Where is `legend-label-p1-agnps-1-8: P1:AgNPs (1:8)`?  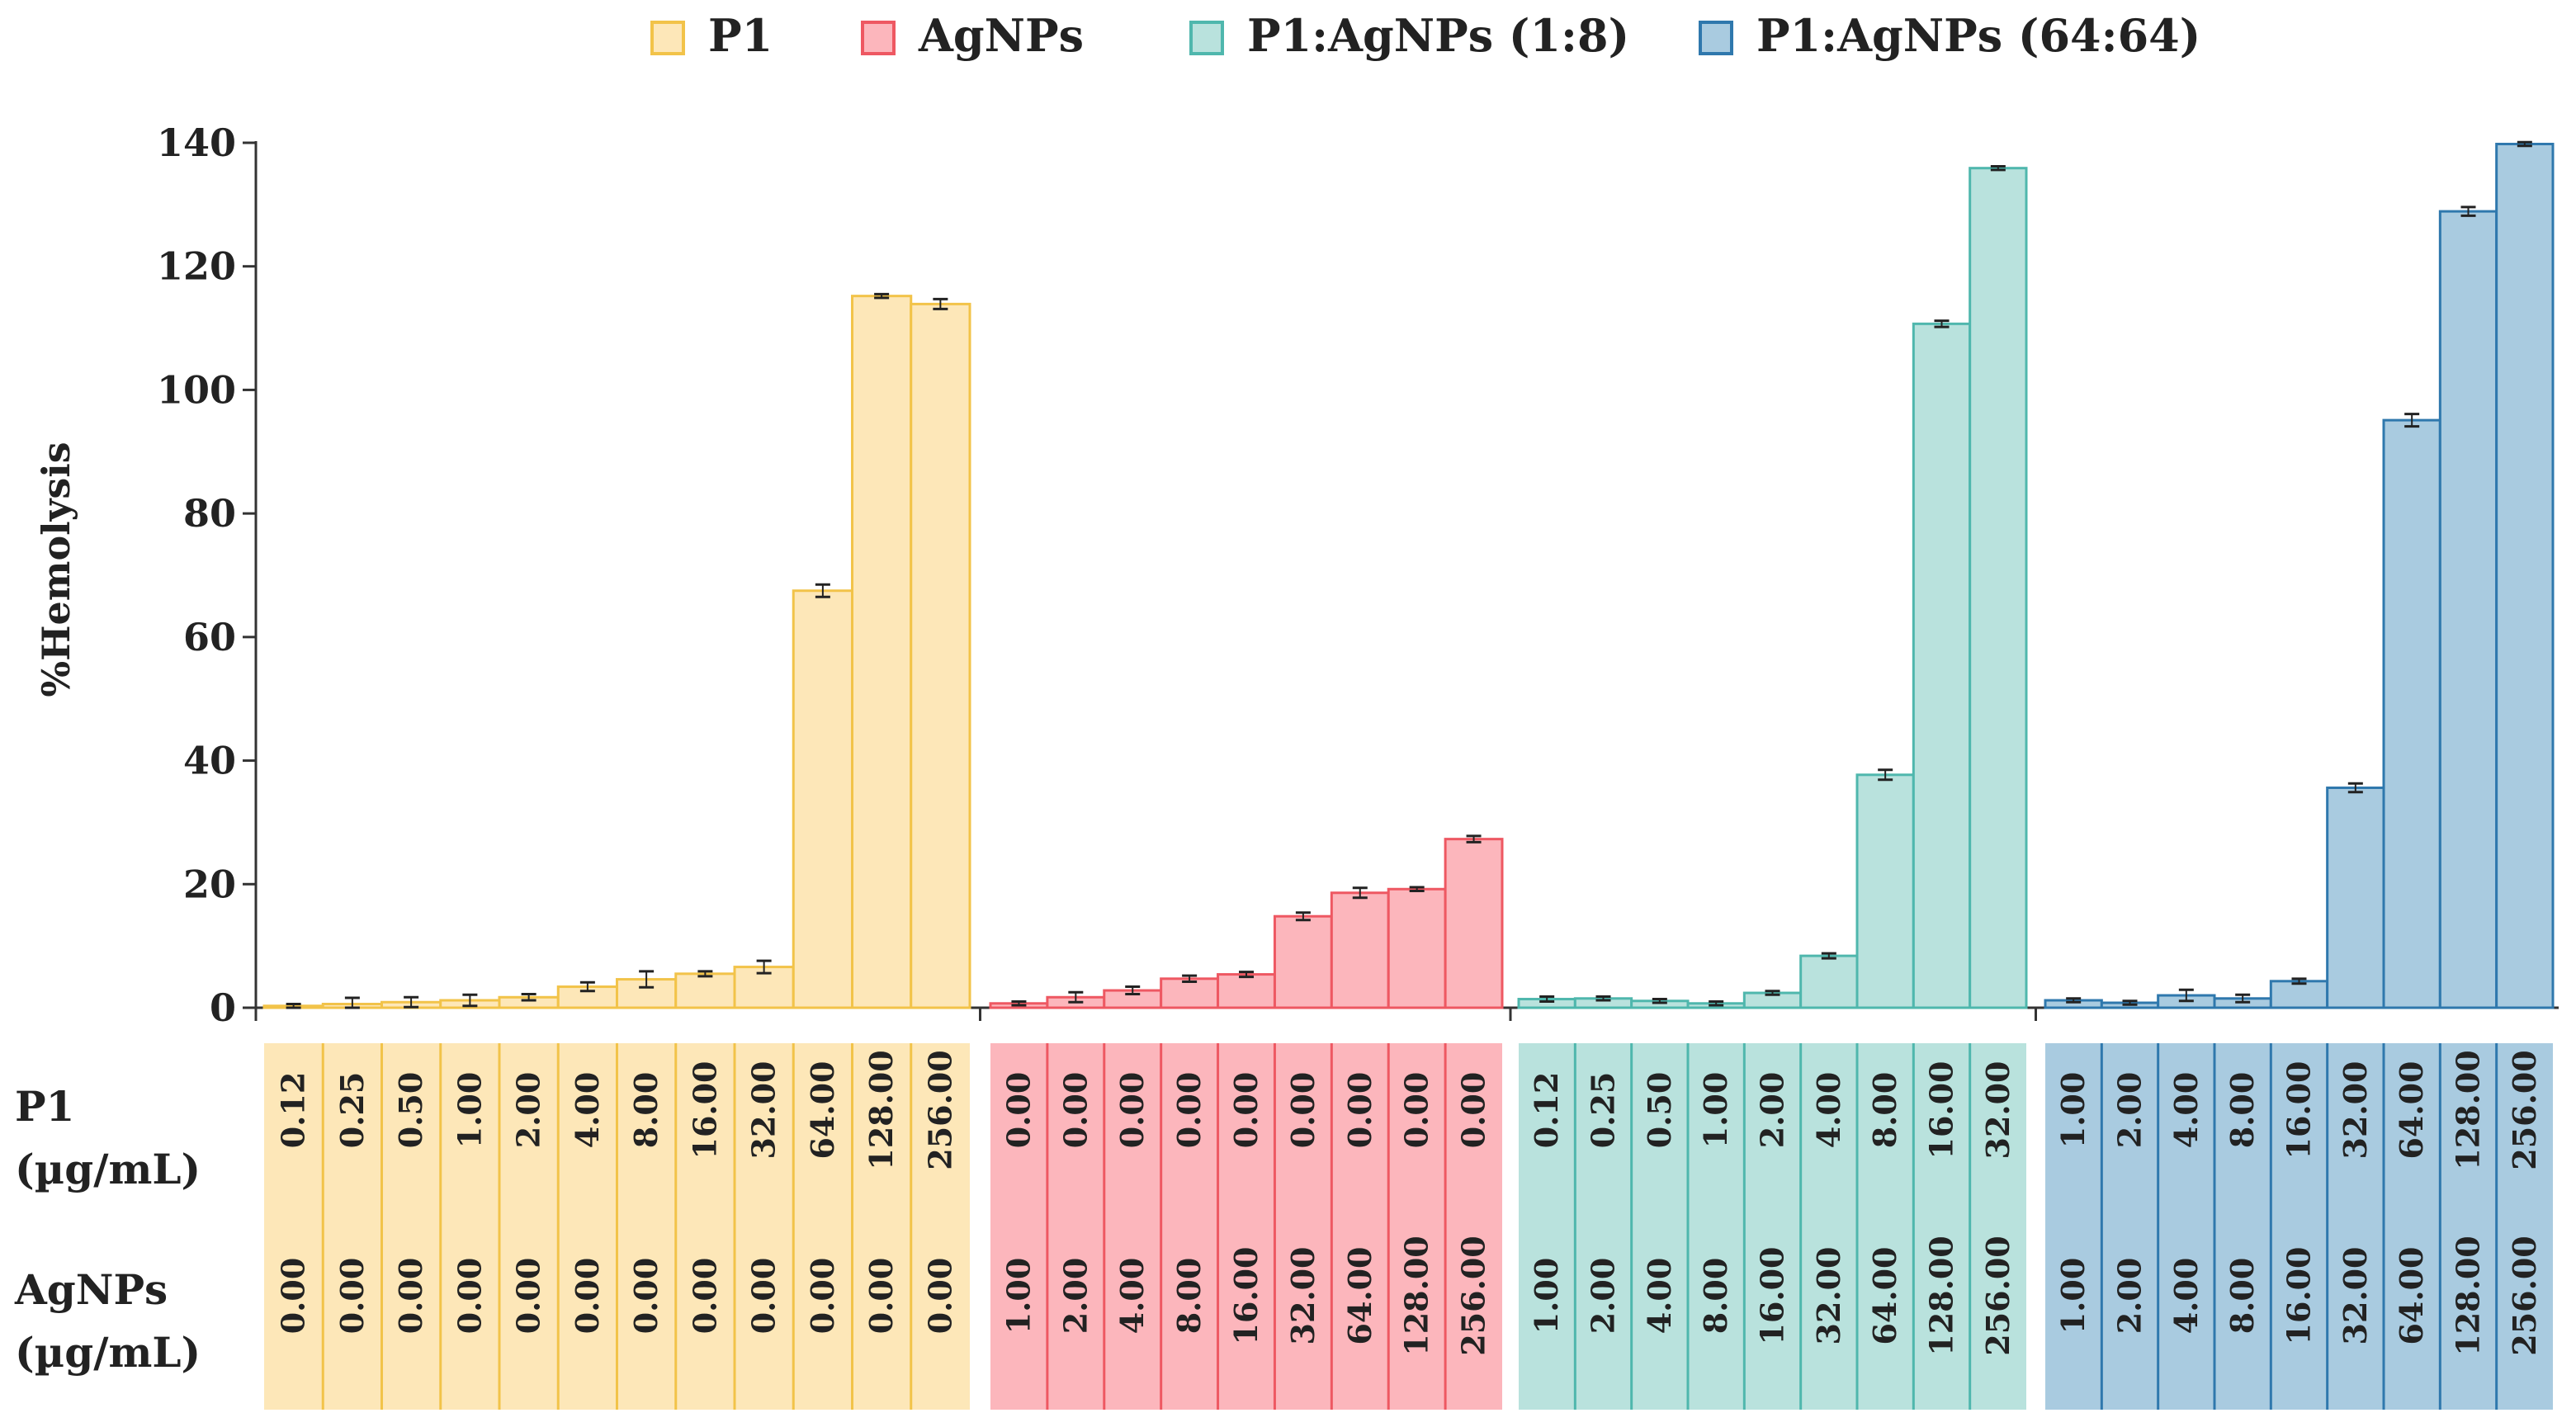
legend-label-p1-agnps-1-8: P1:AgNPs (1:8) is located at coordinates (1438, 35).